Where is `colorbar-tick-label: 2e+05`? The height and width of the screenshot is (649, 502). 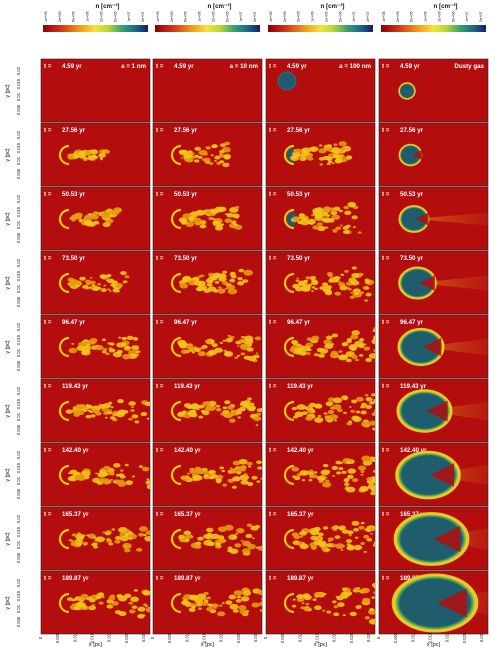 colorbar-tick-label: 2e+05 is located at coordinates (172, 16).